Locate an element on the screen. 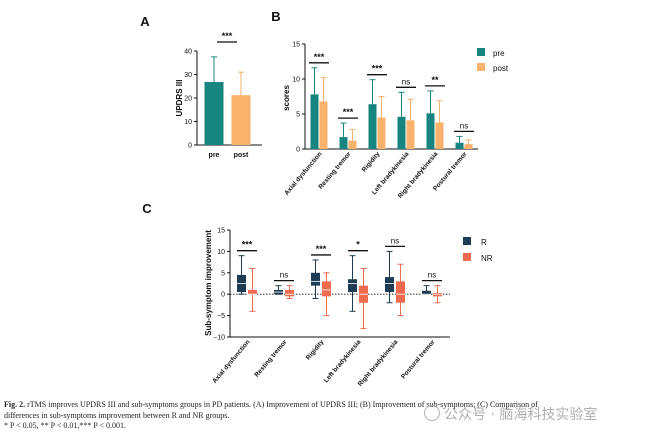  panel-b-legend-swatch-pre is located at coordinates (481, 52).